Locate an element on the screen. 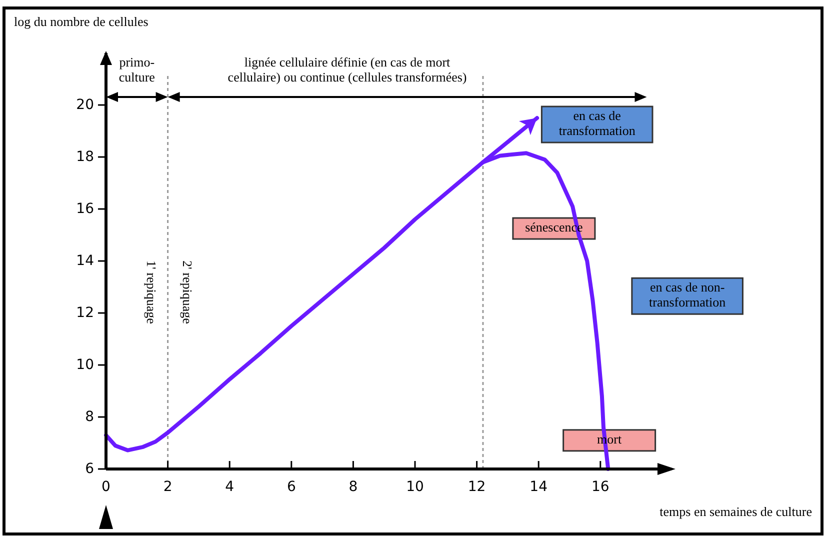 This screenshot has width=826, height=538. x-tick-label: 8 is located at coordinates (353, 487).